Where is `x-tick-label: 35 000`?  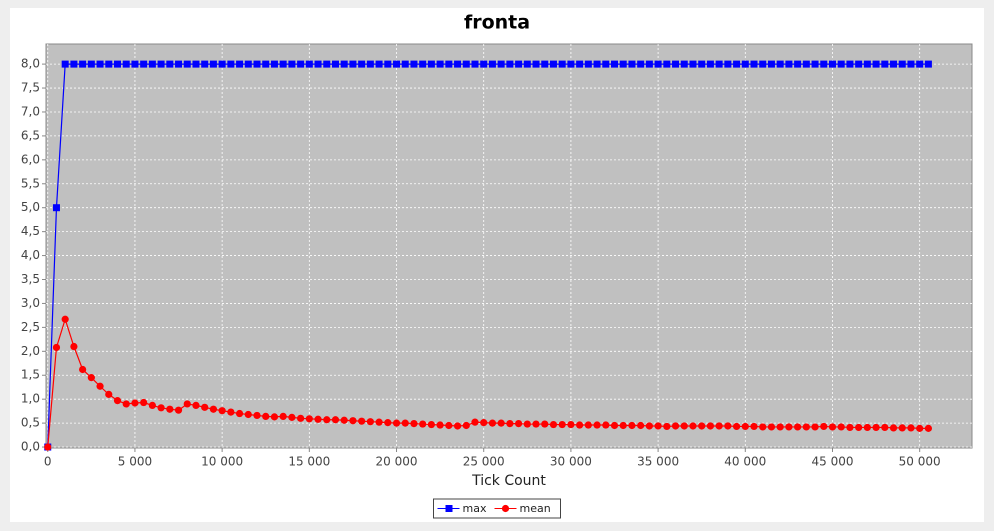 x-tick-label: 35 000 is located at coordinates (658, 462).